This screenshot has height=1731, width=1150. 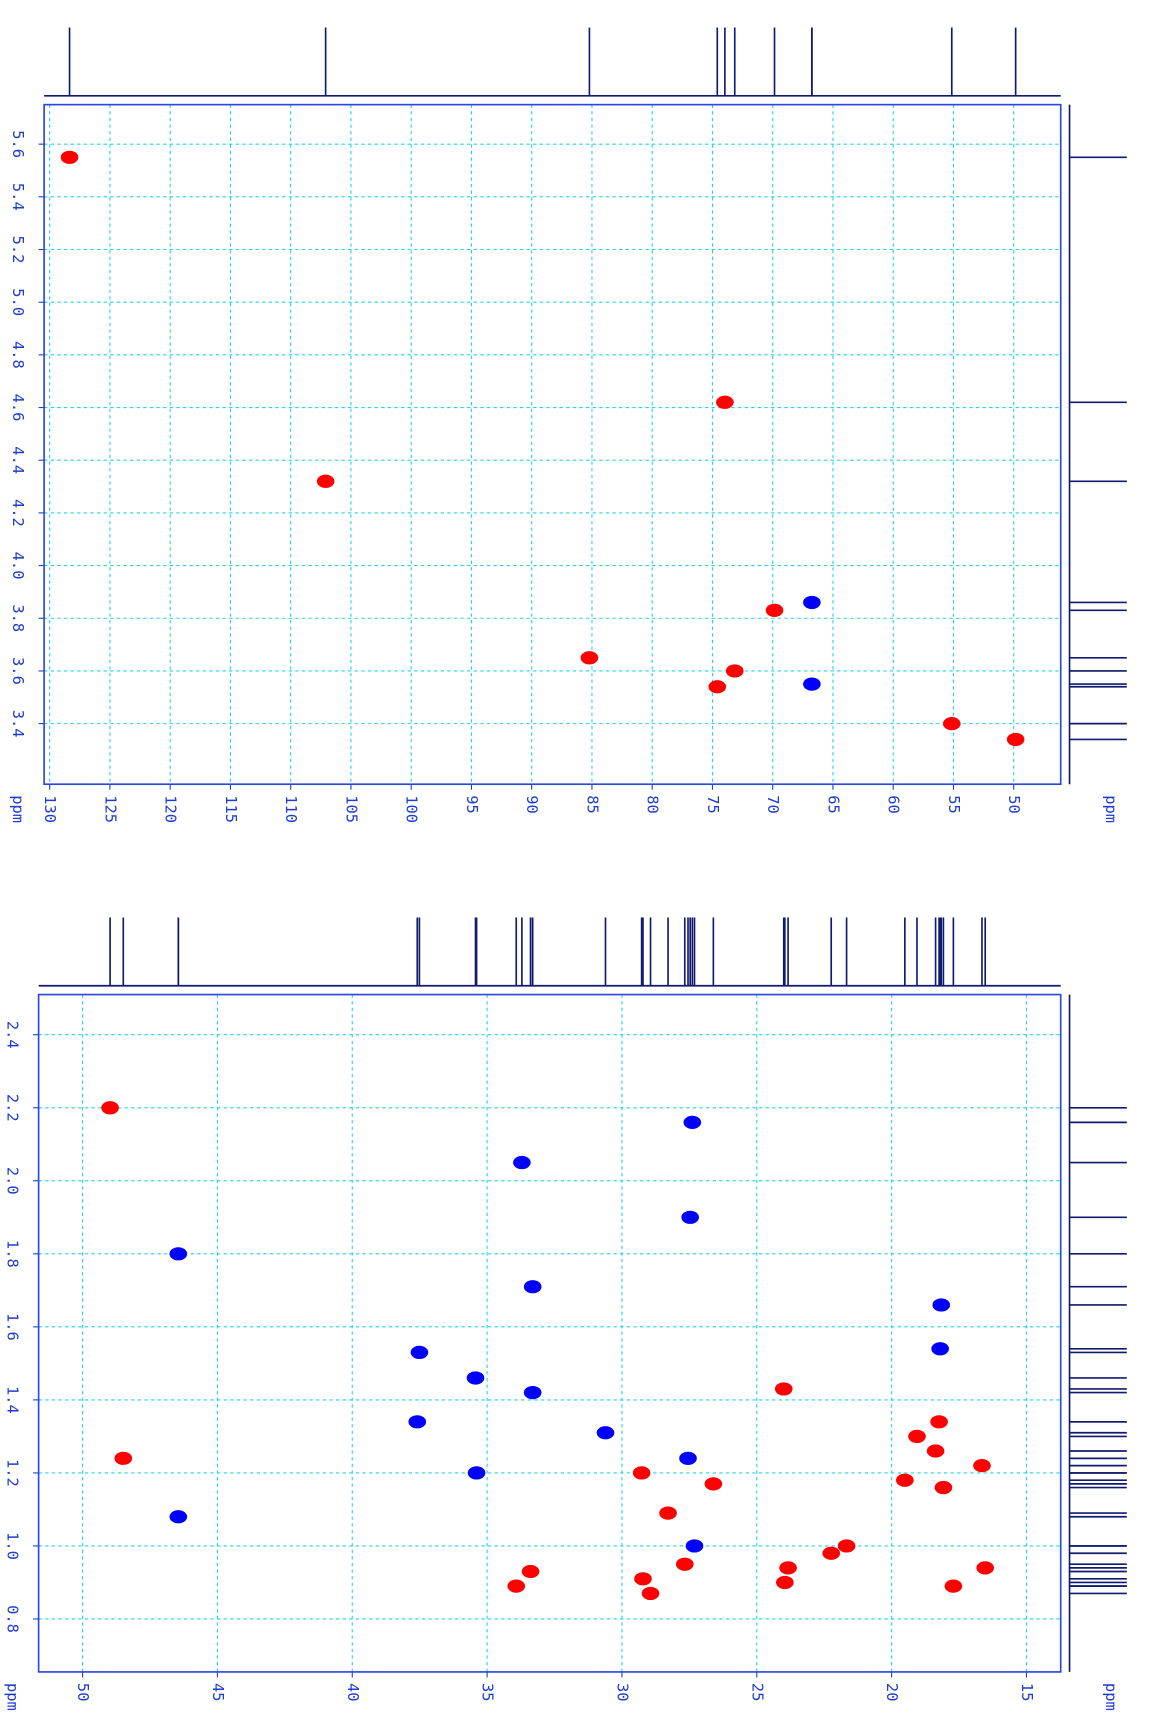 I want to click on y-tick-label: 2.2, so click(x=13, y=1108).